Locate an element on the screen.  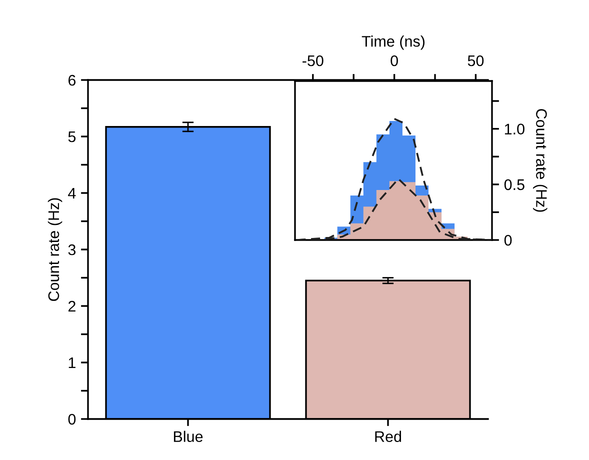
y-tick-label: 1 is located at coordinates (72, 363).